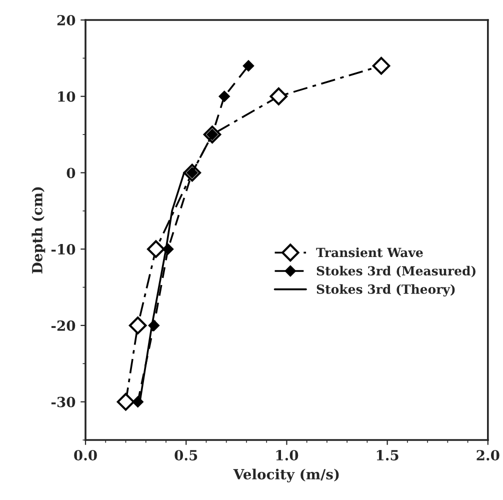 The width and height of the screenshot is (503, 500). What do you see at coordinates (369, 253) in the screenshot?
I see `legend-label: Transient Wave` at bounding box center [369, 253].